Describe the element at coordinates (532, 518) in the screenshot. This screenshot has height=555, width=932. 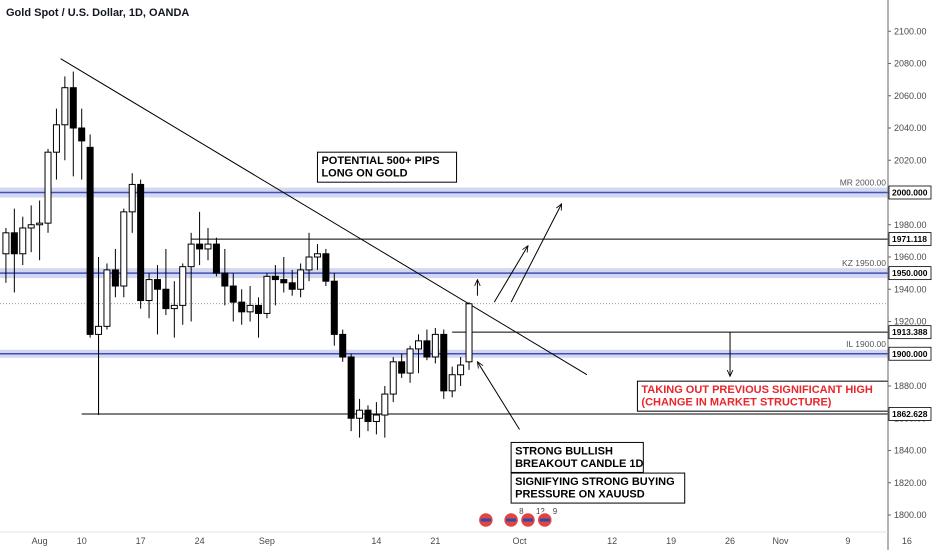
I see `event-marker-icon: 12` at that location.